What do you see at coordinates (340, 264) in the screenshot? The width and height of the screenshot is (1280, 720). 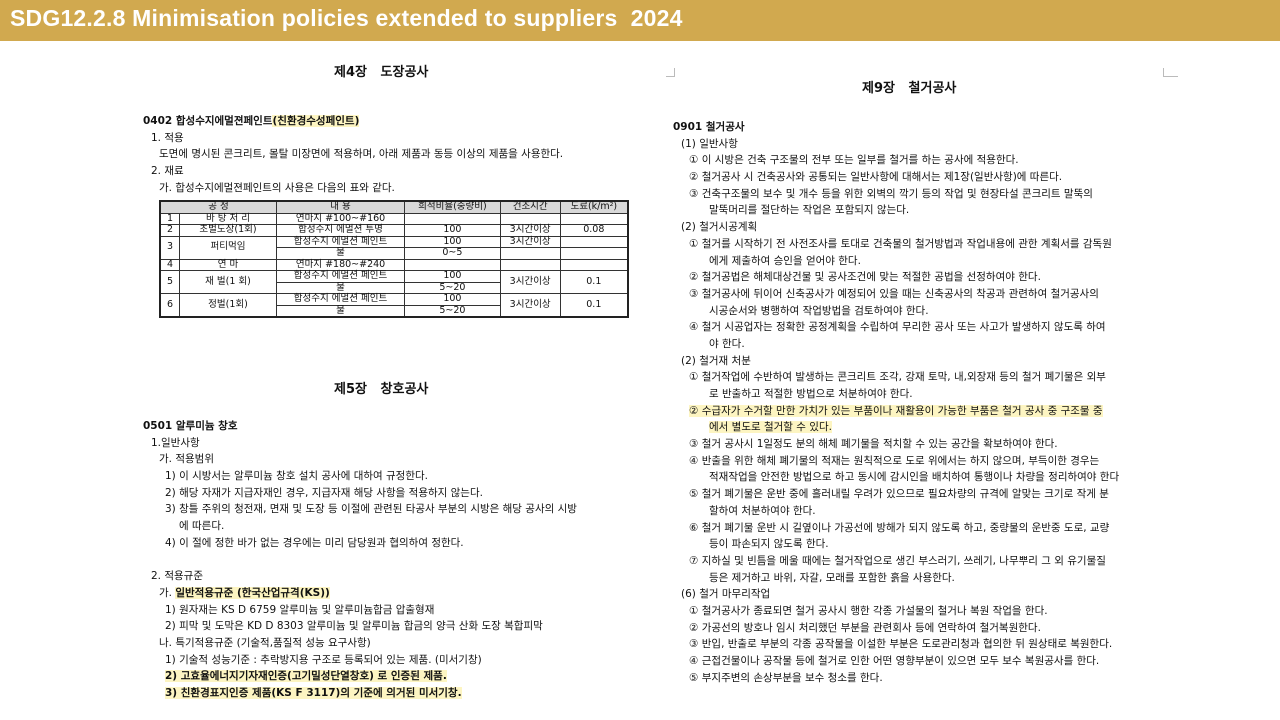 I see `table-cell: 연마지 #180~#240` at bounding box center [340, 264].